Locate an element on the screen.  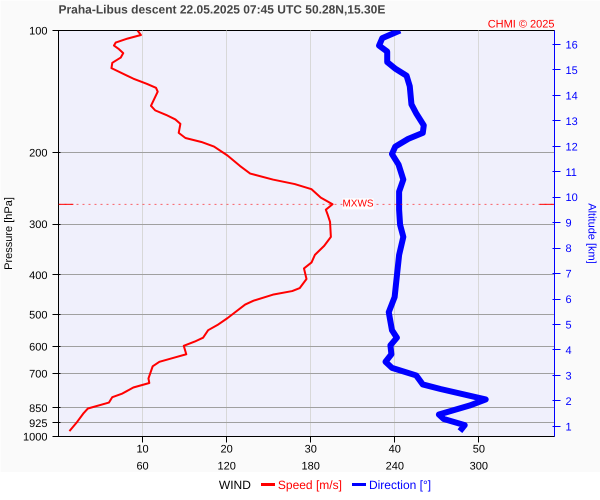
y2-tick-label: 9 is located at coordinates (569, 224).